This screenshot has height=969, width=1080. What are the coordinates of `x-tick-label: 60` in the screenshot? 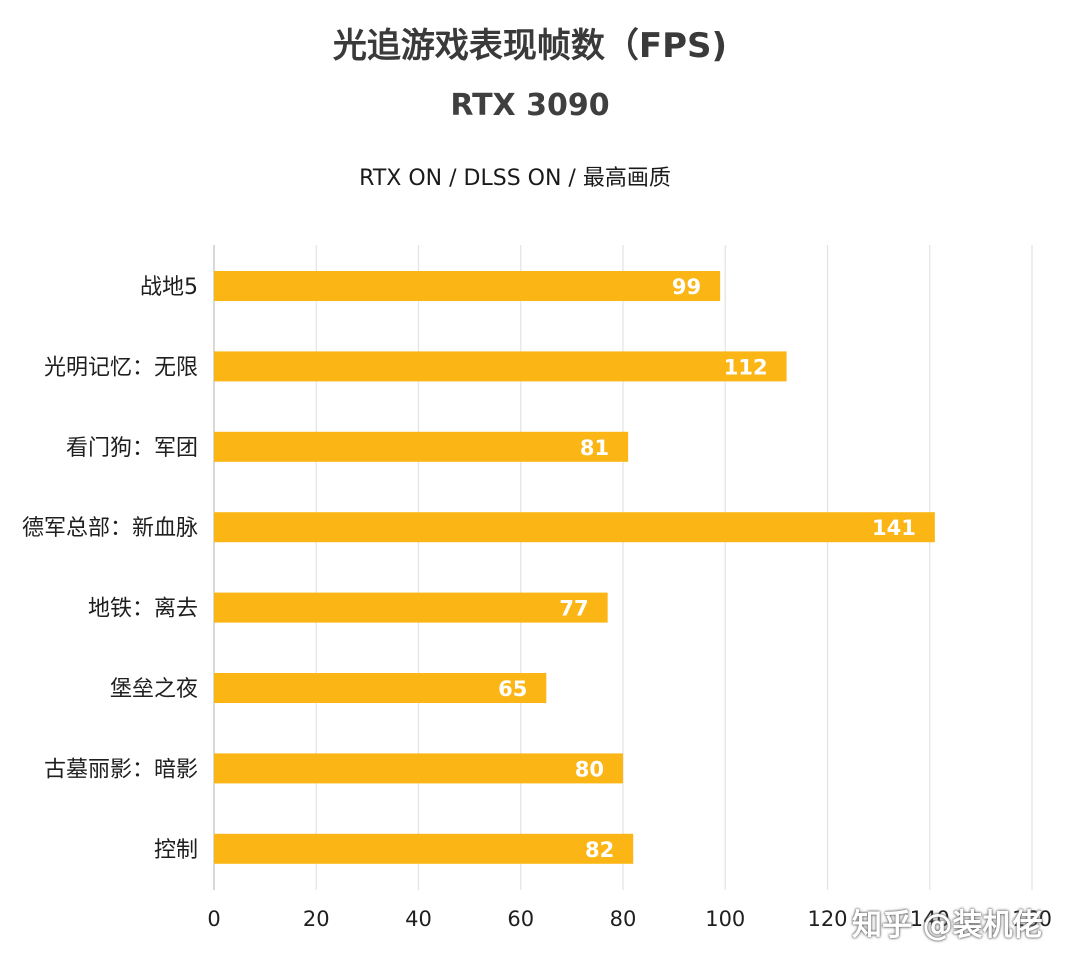 It's located at (520, 919).